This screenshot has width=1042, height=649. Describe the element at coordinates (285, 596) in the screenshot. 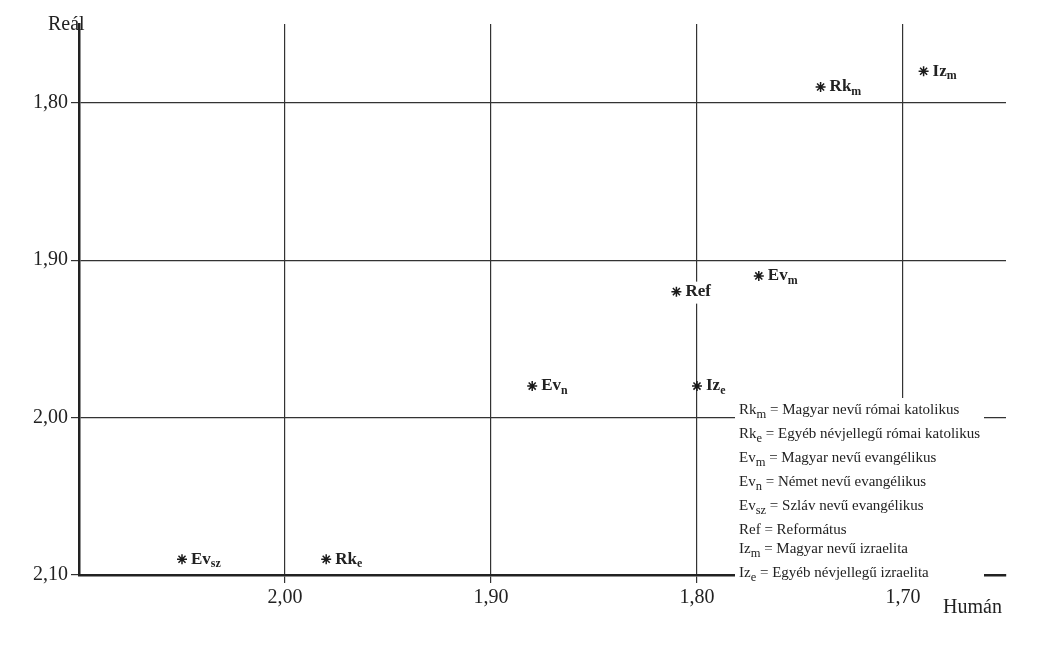

I see `x-tick-label: 2,00` at that location.